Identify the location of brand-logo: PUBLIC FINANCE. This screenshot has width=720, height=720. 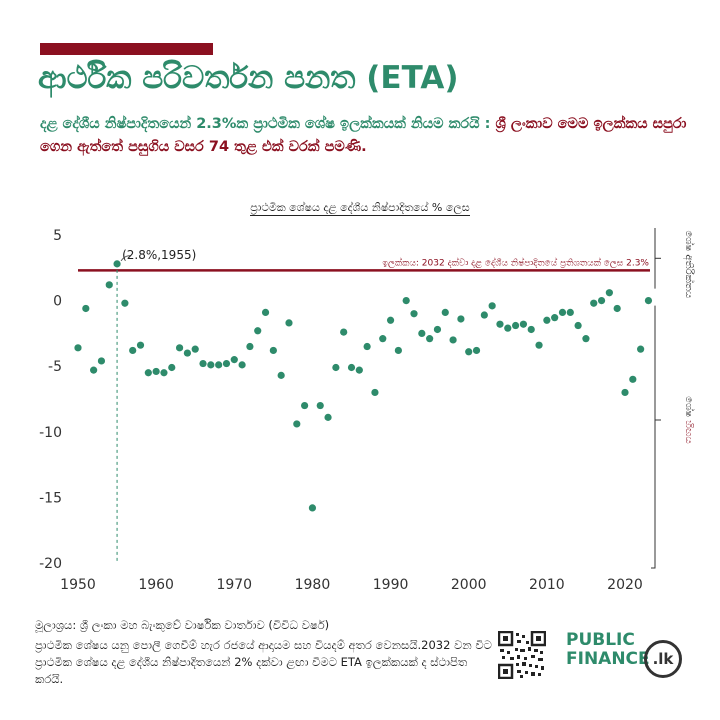
(608, 650).